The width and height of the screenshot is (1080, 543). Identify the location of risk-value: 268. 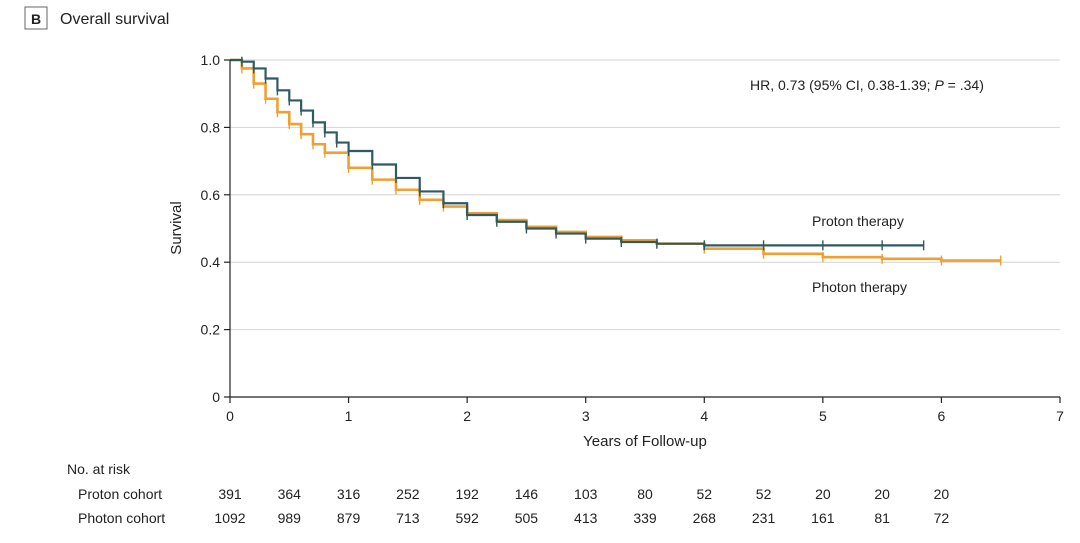
(705, 518).